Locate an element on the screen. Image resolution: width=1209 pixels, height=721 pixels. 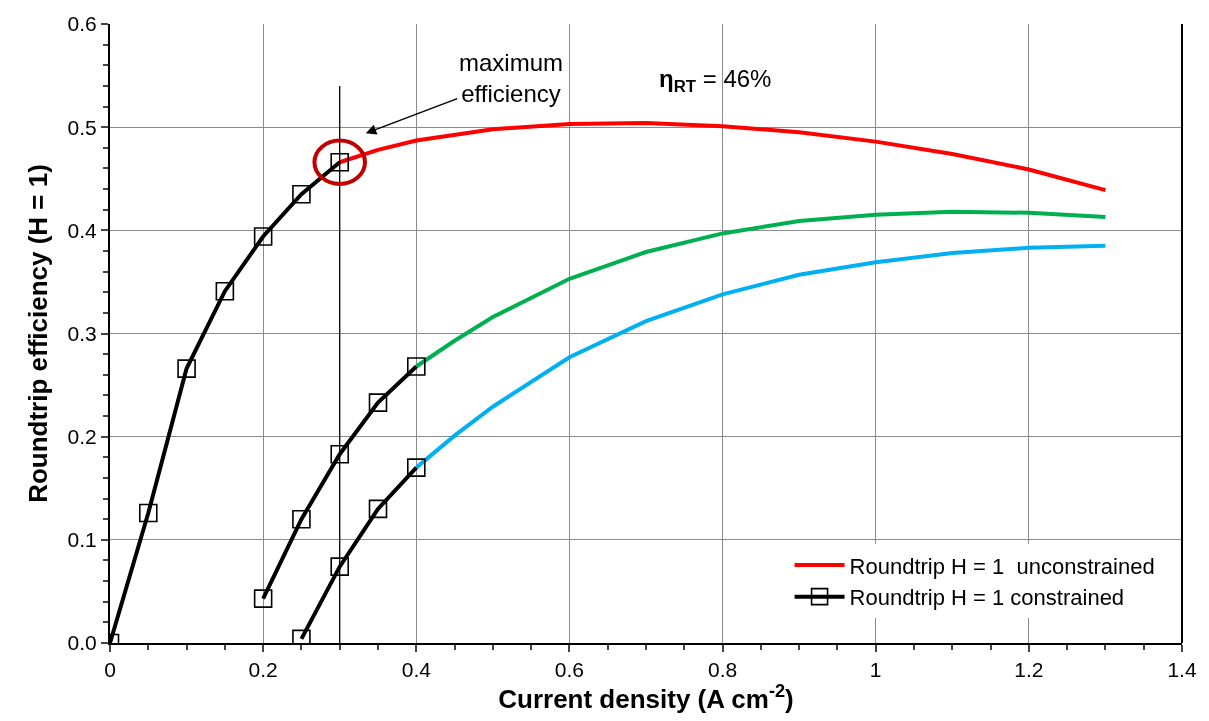
y-tick-label: 0.1 is located at coordinates (82, 540).